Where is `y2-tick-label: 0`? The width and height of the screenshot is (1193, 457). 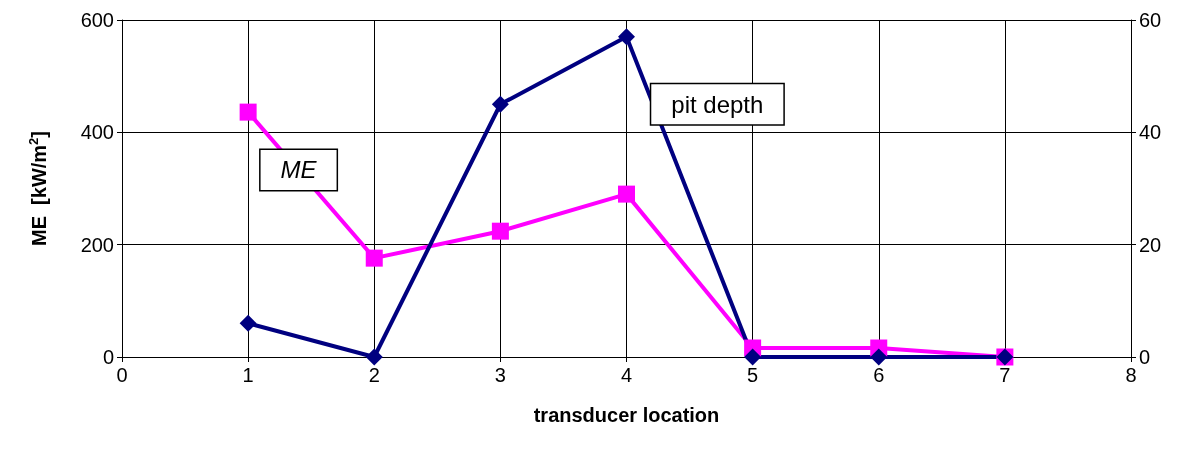 y2-tick-label: 0 is located at coordinates (1145, 357).